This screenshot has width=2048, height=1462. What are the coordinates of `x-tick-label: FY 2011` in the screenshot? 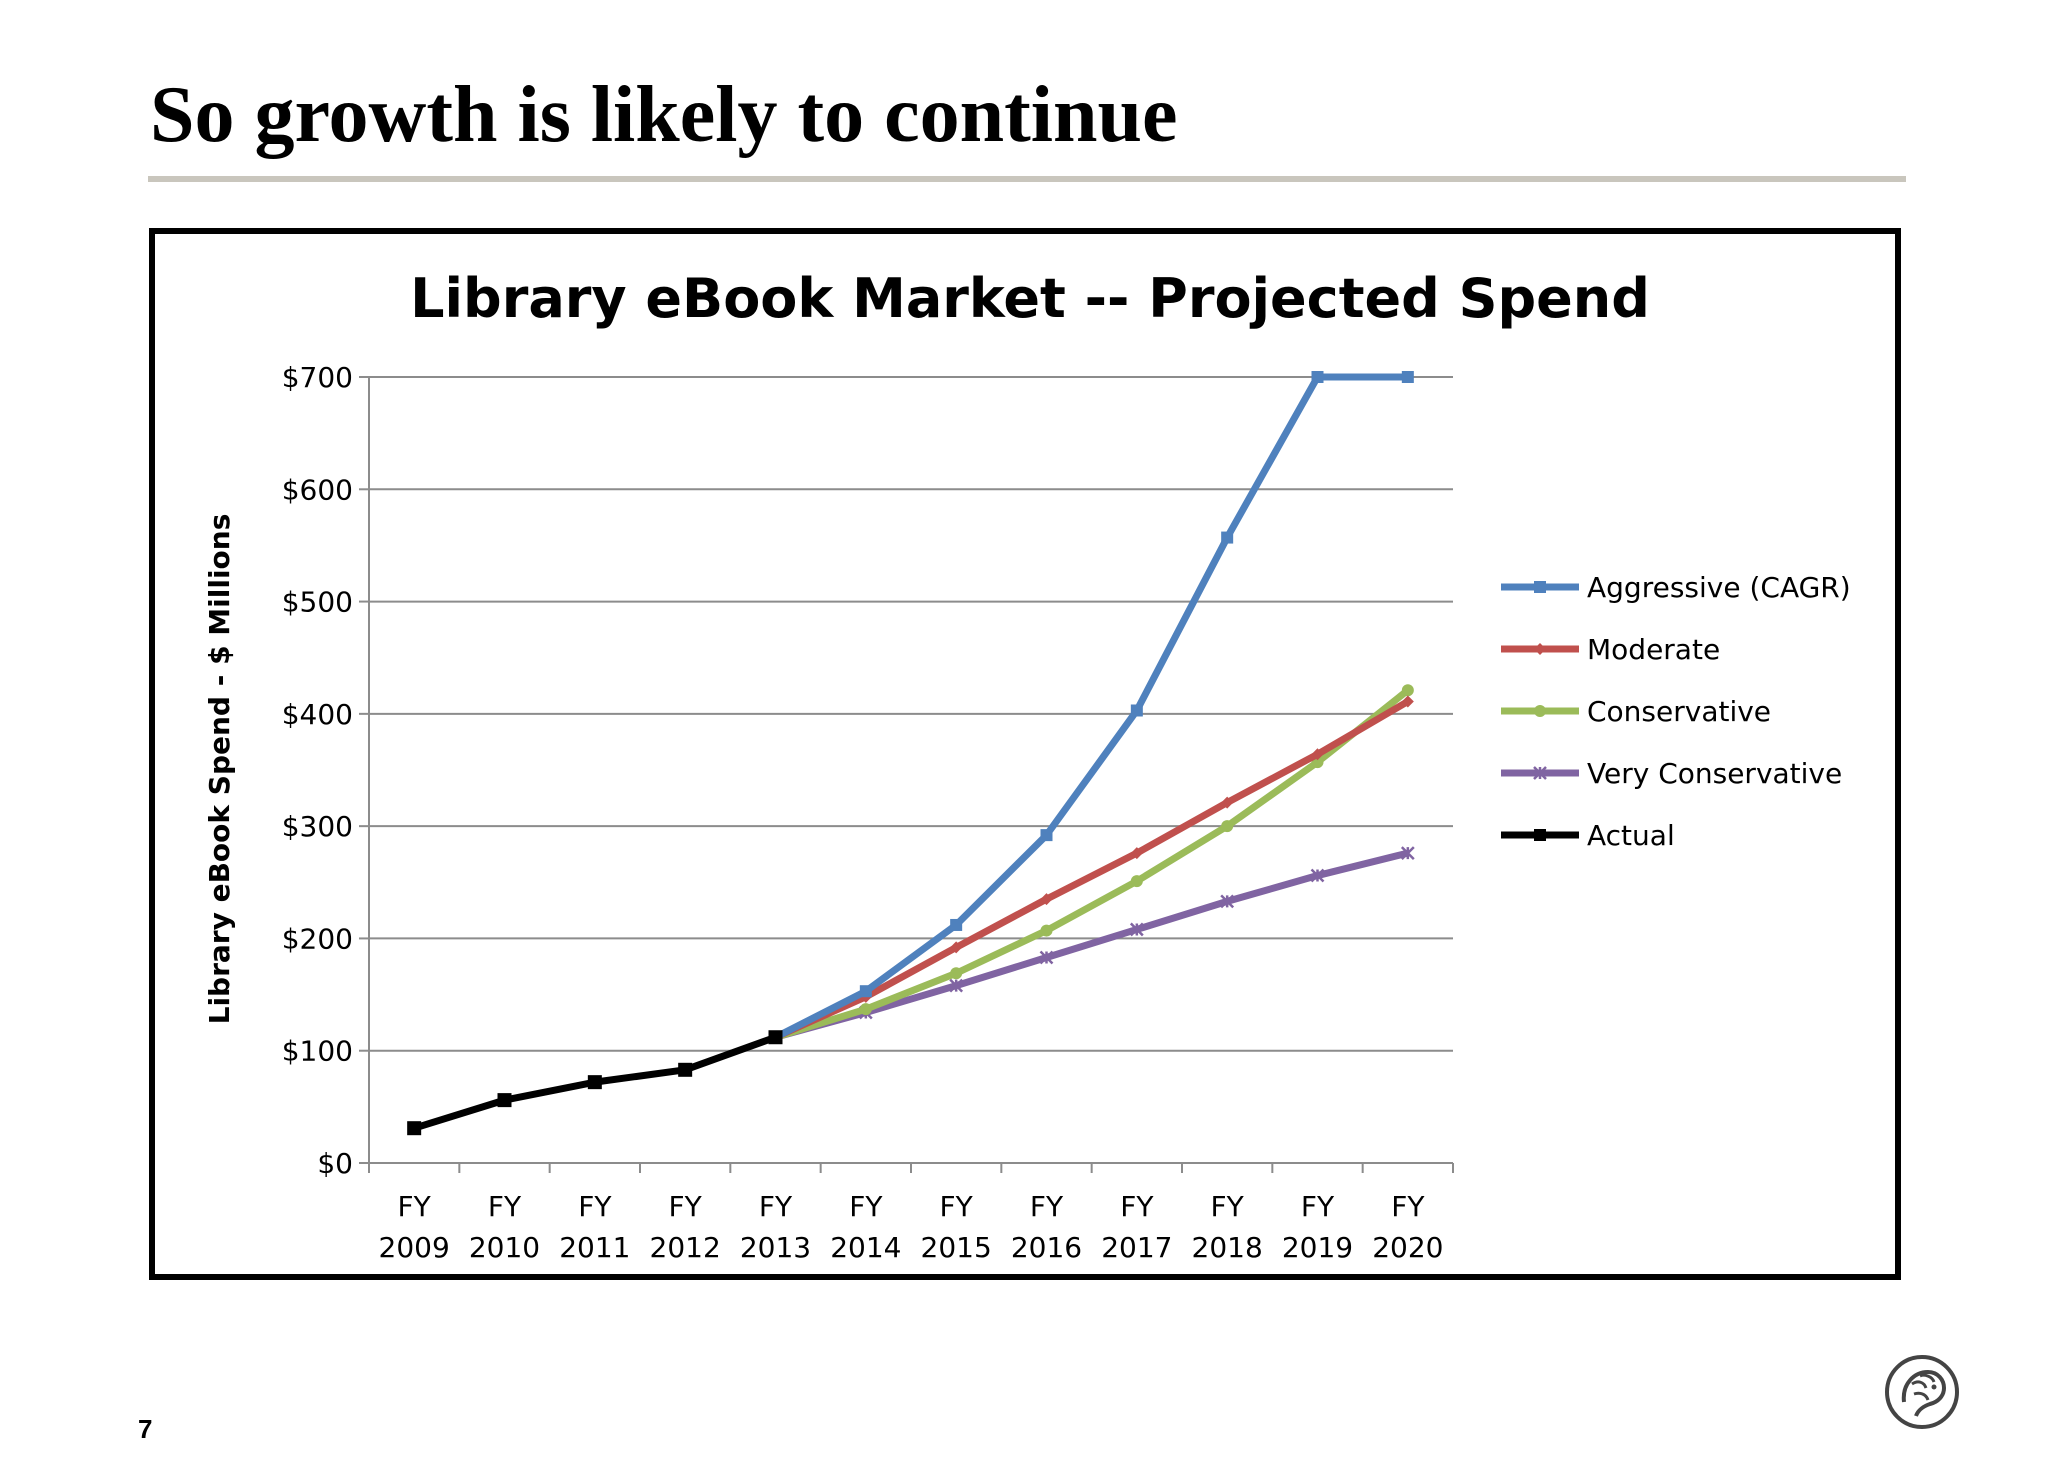 It's located at (594, 1227).